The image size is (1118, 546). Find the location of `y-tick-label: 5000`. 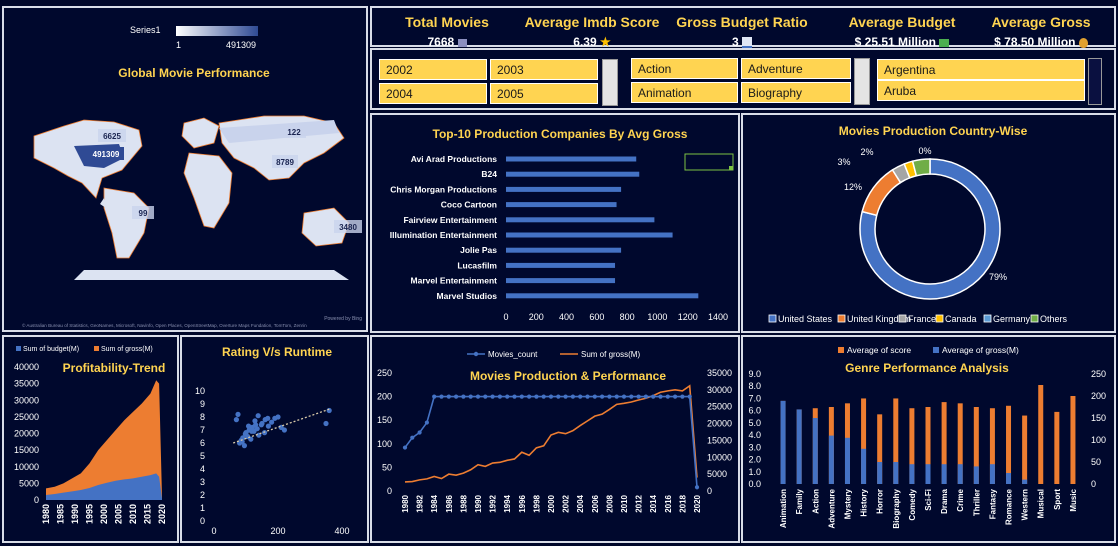

y-tick-label: 5000 is located at coordinates (29, 483).